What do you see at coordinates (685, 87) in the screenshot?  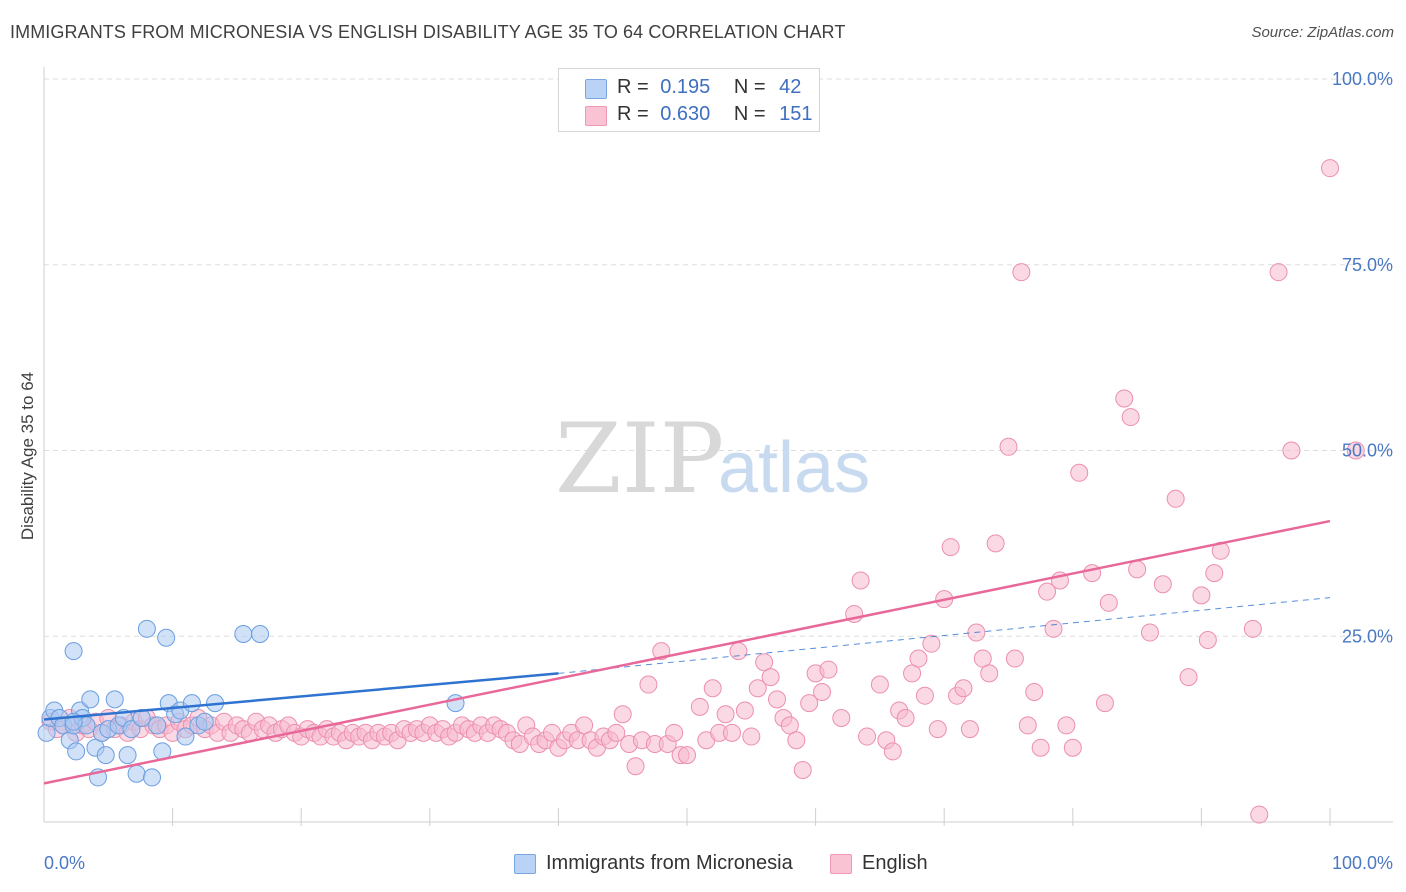 I see `legend-r-value: 0.195` at bounding box center [685, 87].